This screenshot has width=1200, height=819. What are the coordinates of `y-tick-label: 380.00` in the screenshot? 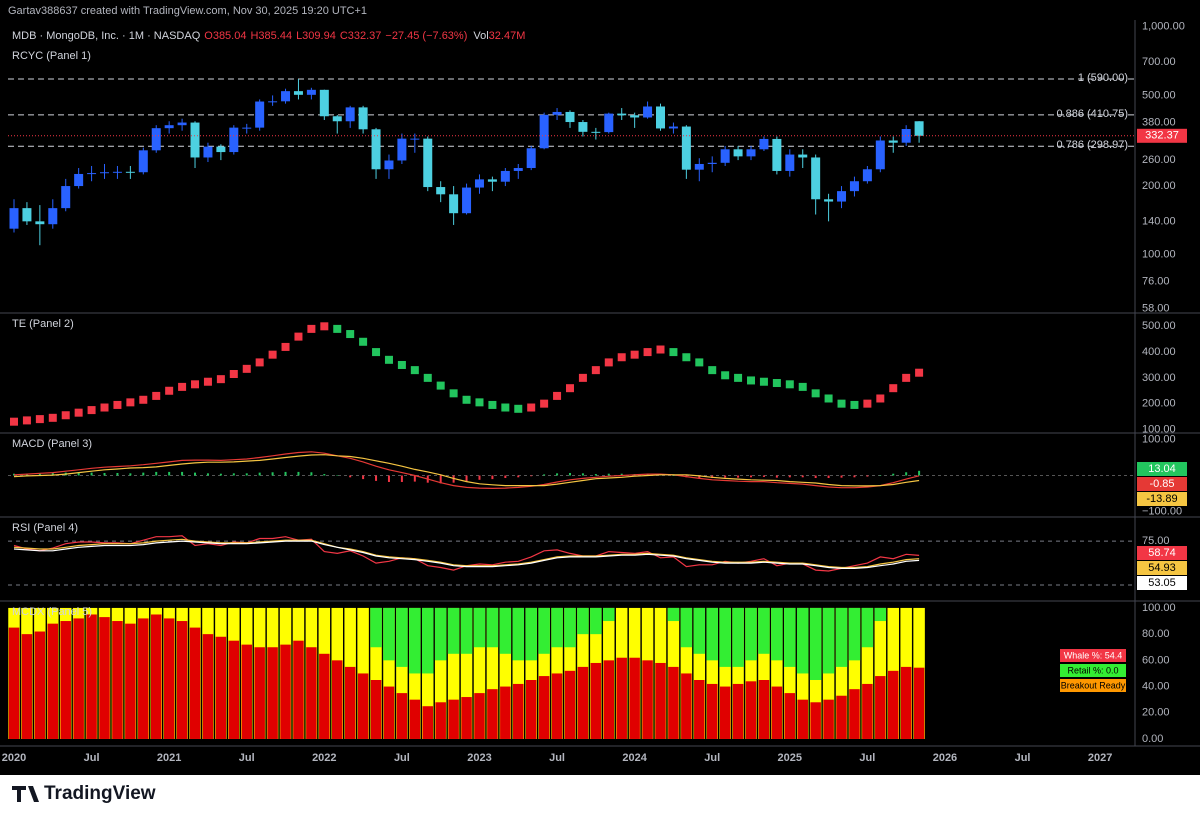 It's located at (1159, 122).